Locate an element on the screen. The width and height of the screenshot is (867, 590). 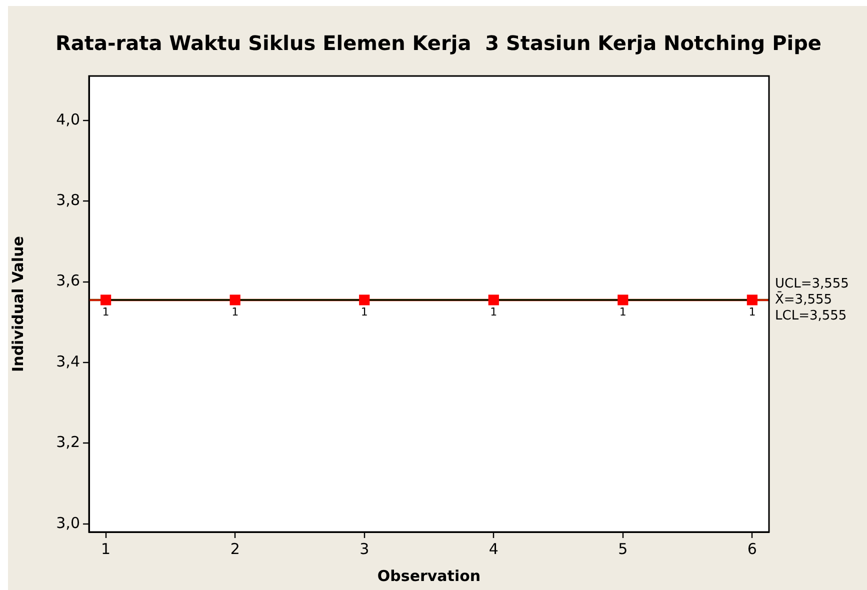
y-tick-label: 3,2 is located at coordinates (68, 442).